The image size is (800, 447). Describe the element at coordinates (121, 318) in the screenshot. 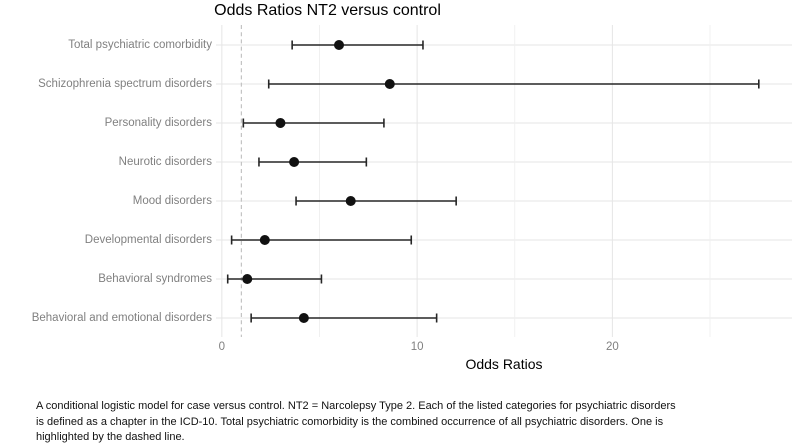

I see `category-label: Behavioral and emotional disorders` at that location.